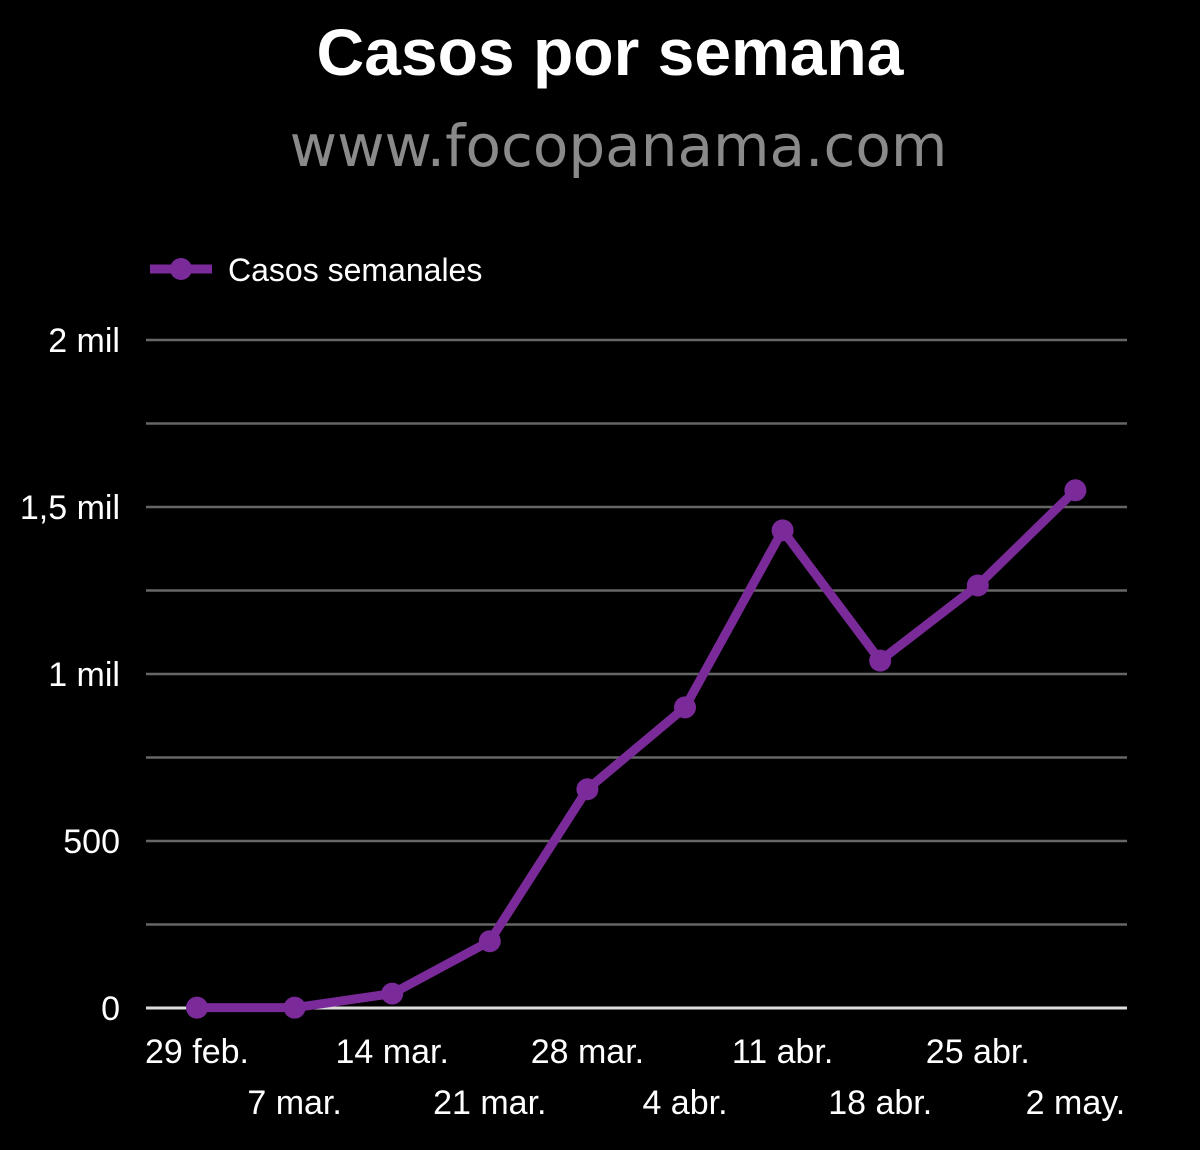 The width and height of the screenshot is (1200, 1150). I want to click on x-tick-label: 29 feb., so click(197, 1052).